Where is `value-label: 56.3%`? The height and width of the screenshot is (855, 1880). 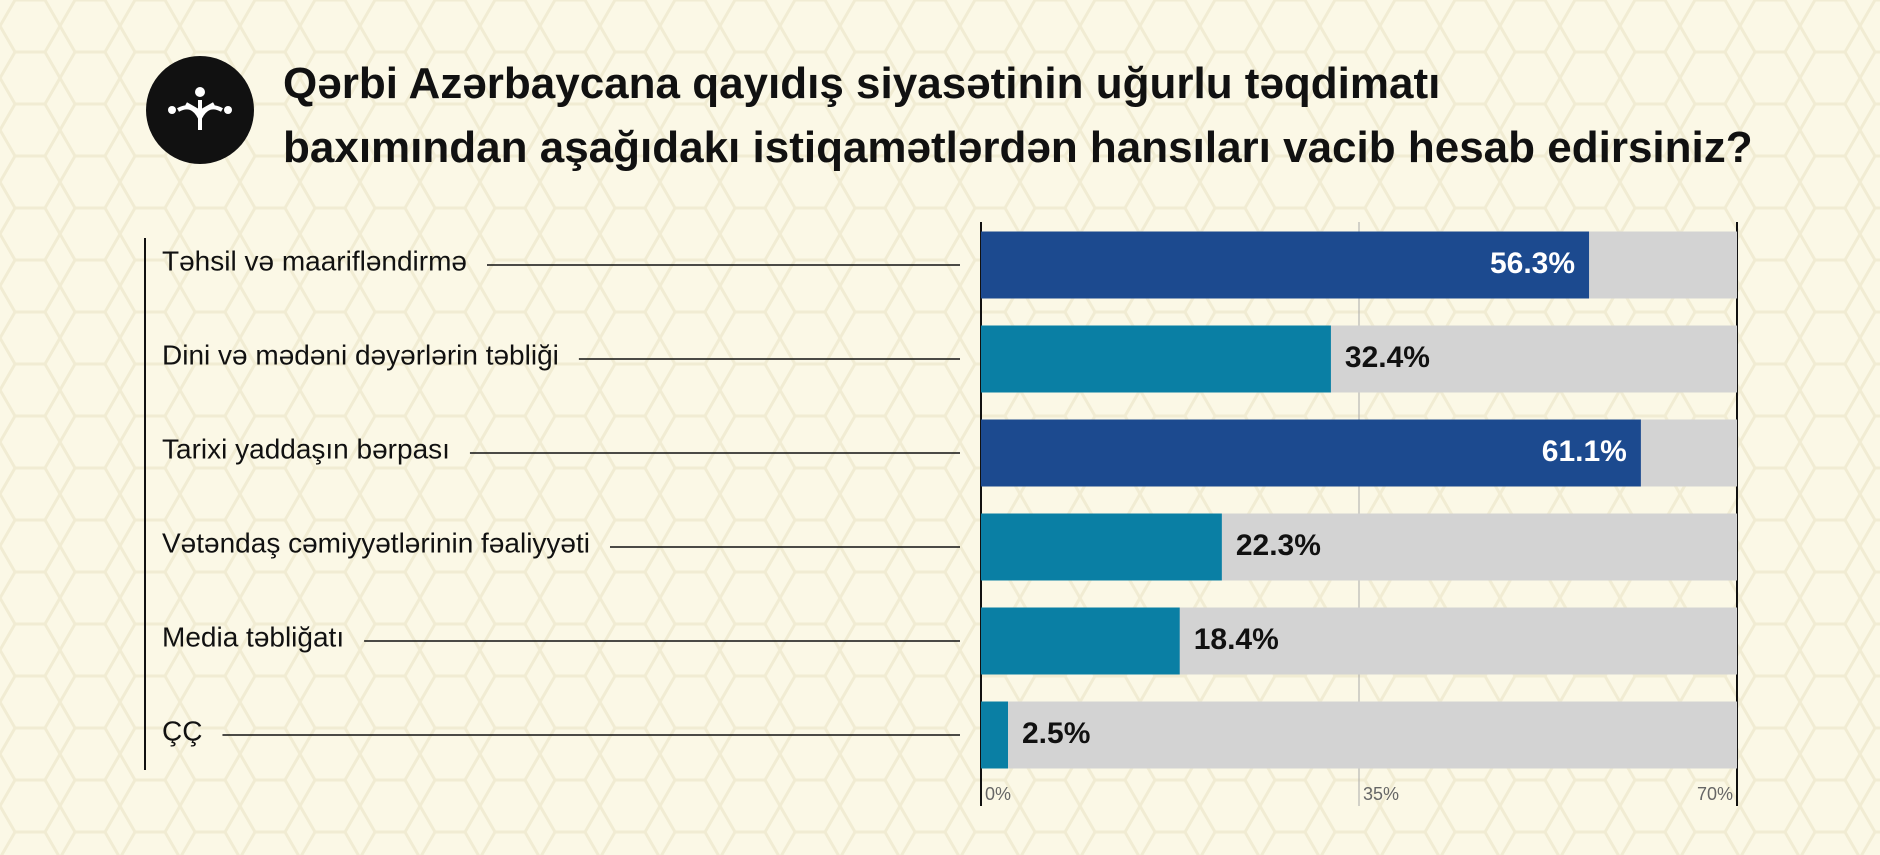 value-label: 56.3% is located at coordinates (1532, 263).